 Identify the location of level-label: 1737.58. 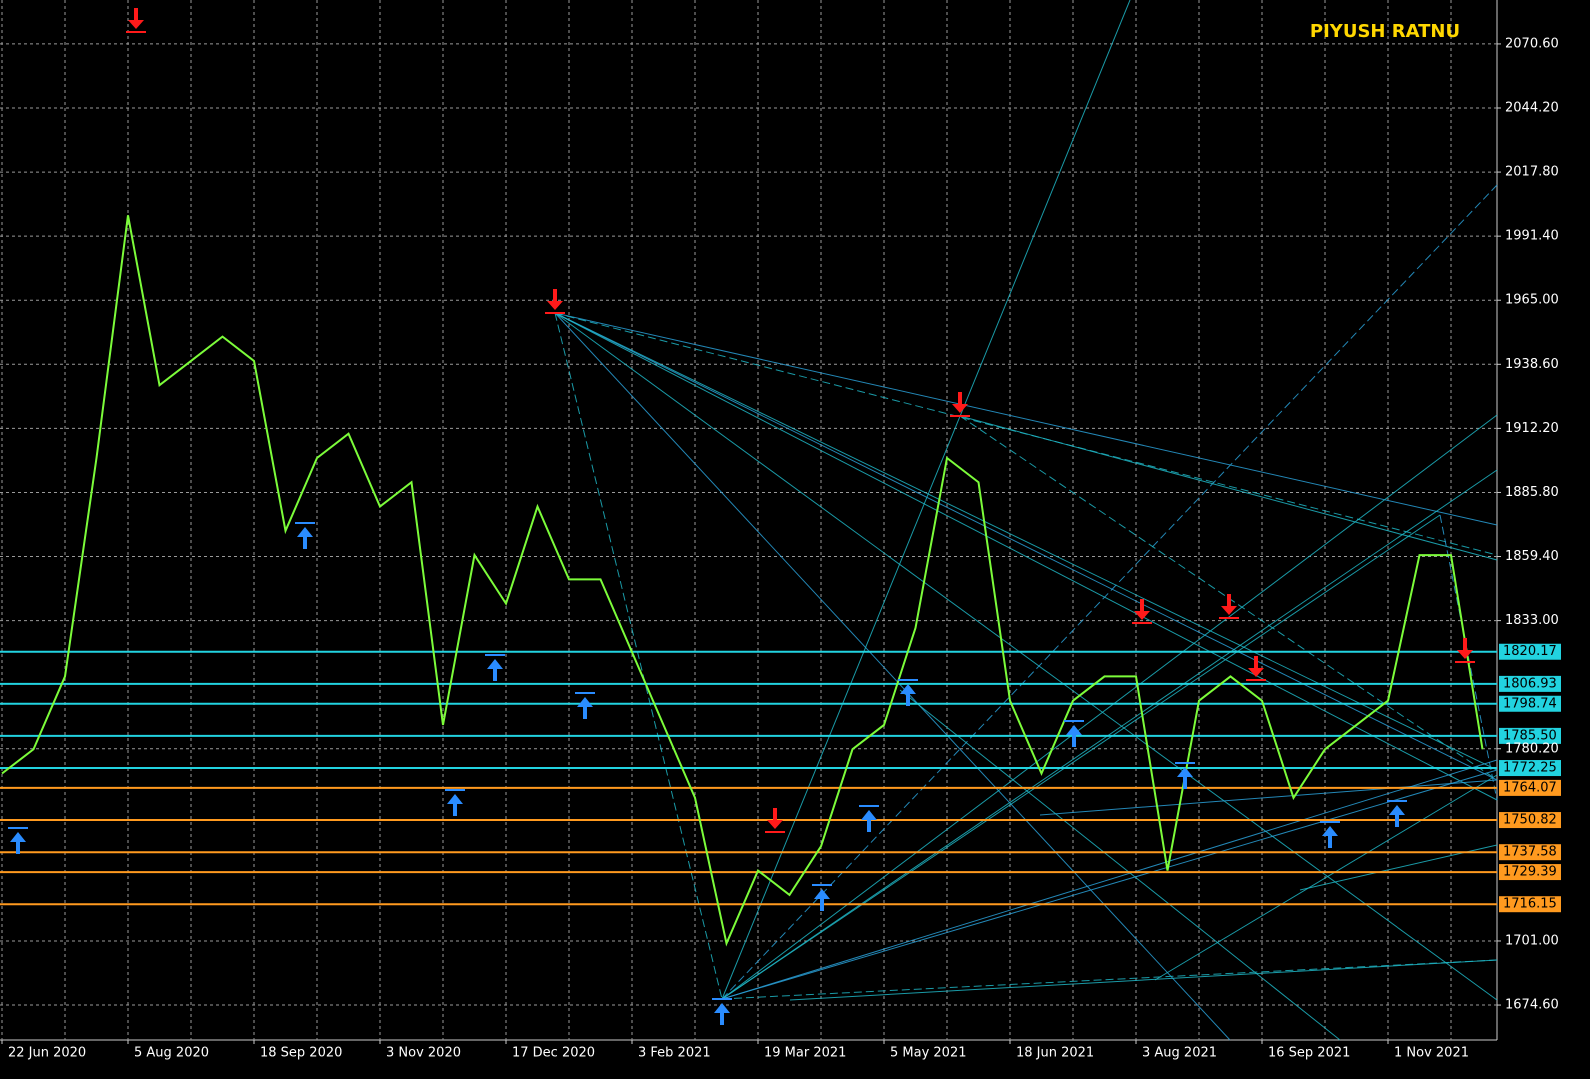
(1530, 852).